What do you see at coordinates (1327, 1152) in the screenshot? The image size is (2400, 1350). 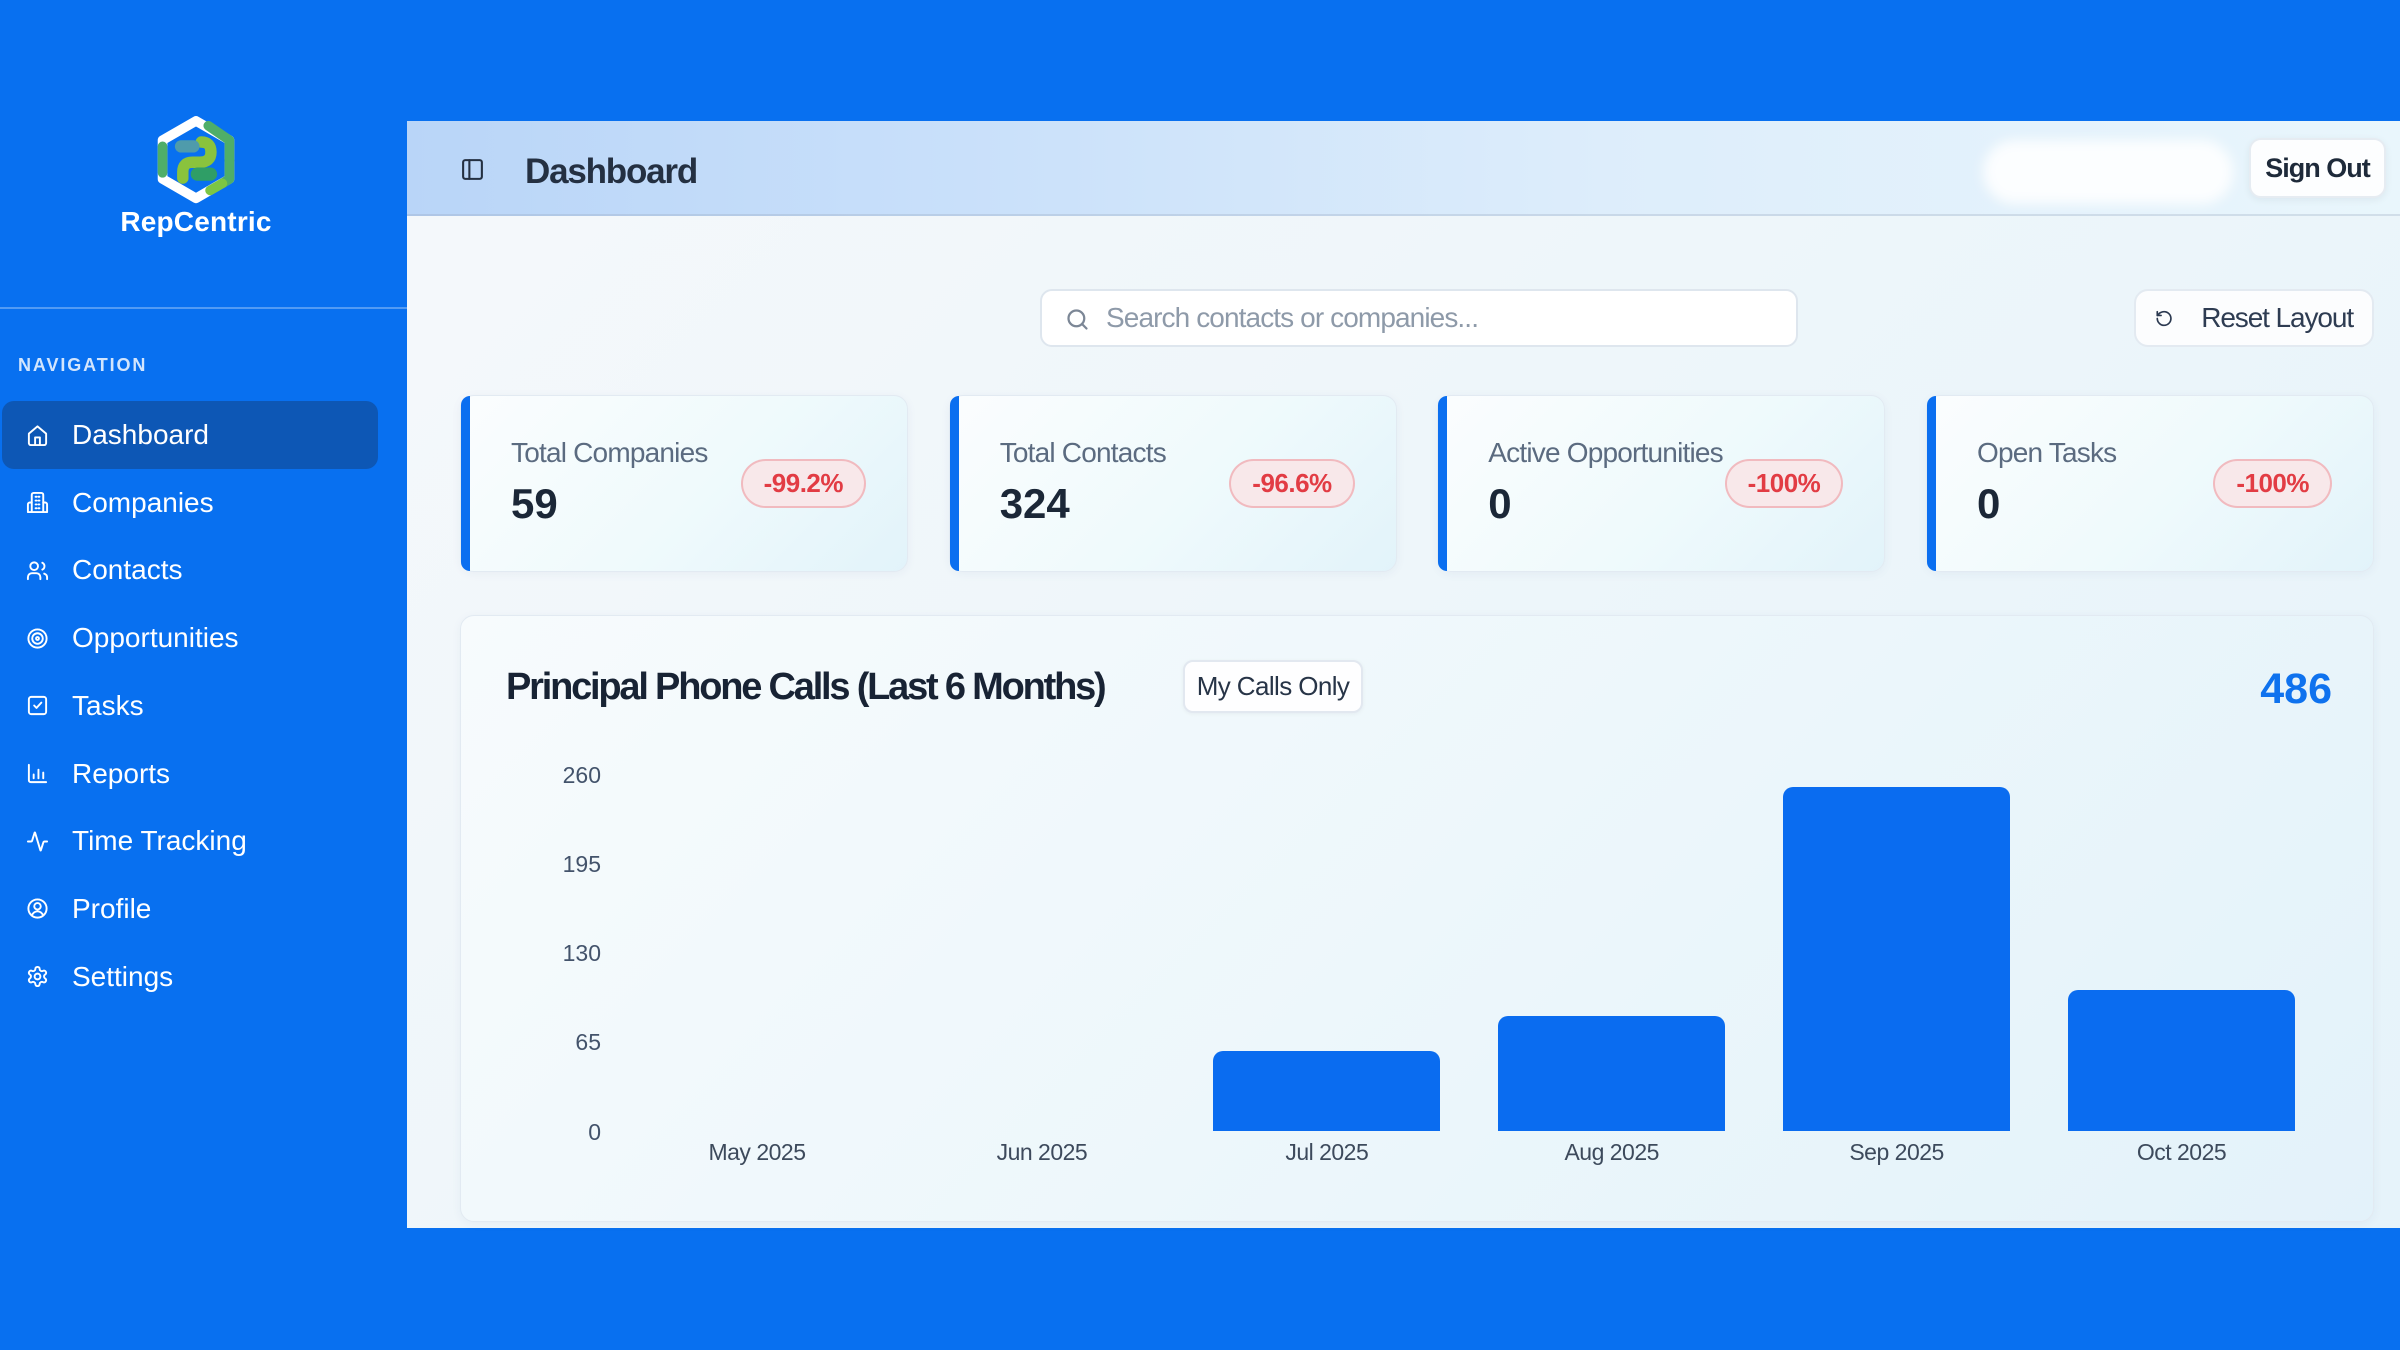 I see `x-axis-tick-label: Jul 2025` at bounding box center [1327, 1152].